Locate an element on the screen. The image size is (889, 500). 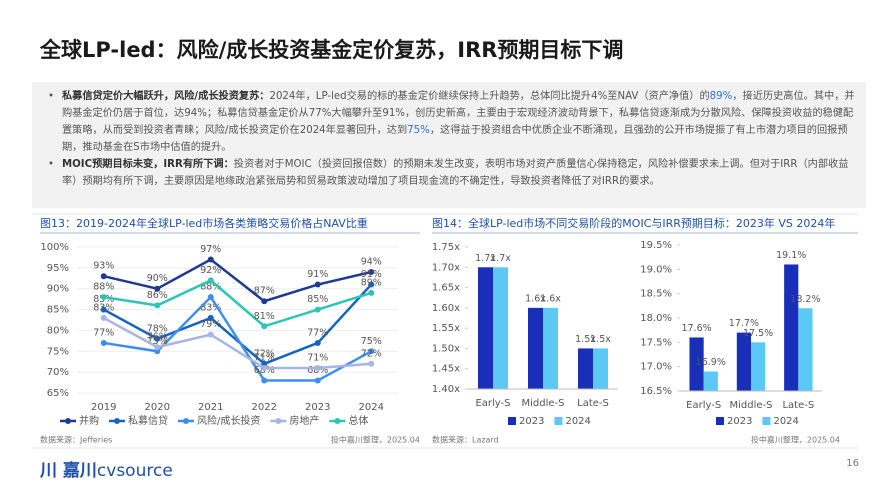
x-tick-label: 2019 is located at coordinates (103, 407).